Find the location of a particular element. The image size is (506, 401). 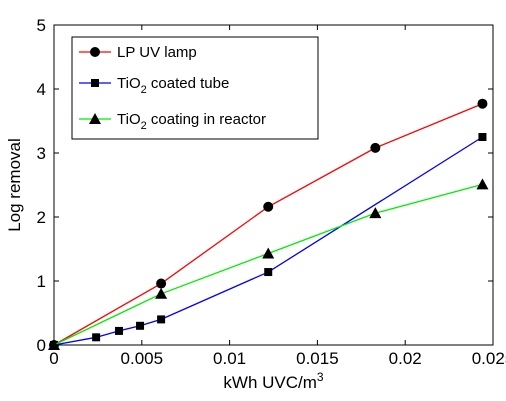

x-tick-label: 0.015 is located at coordinates (317, 358).